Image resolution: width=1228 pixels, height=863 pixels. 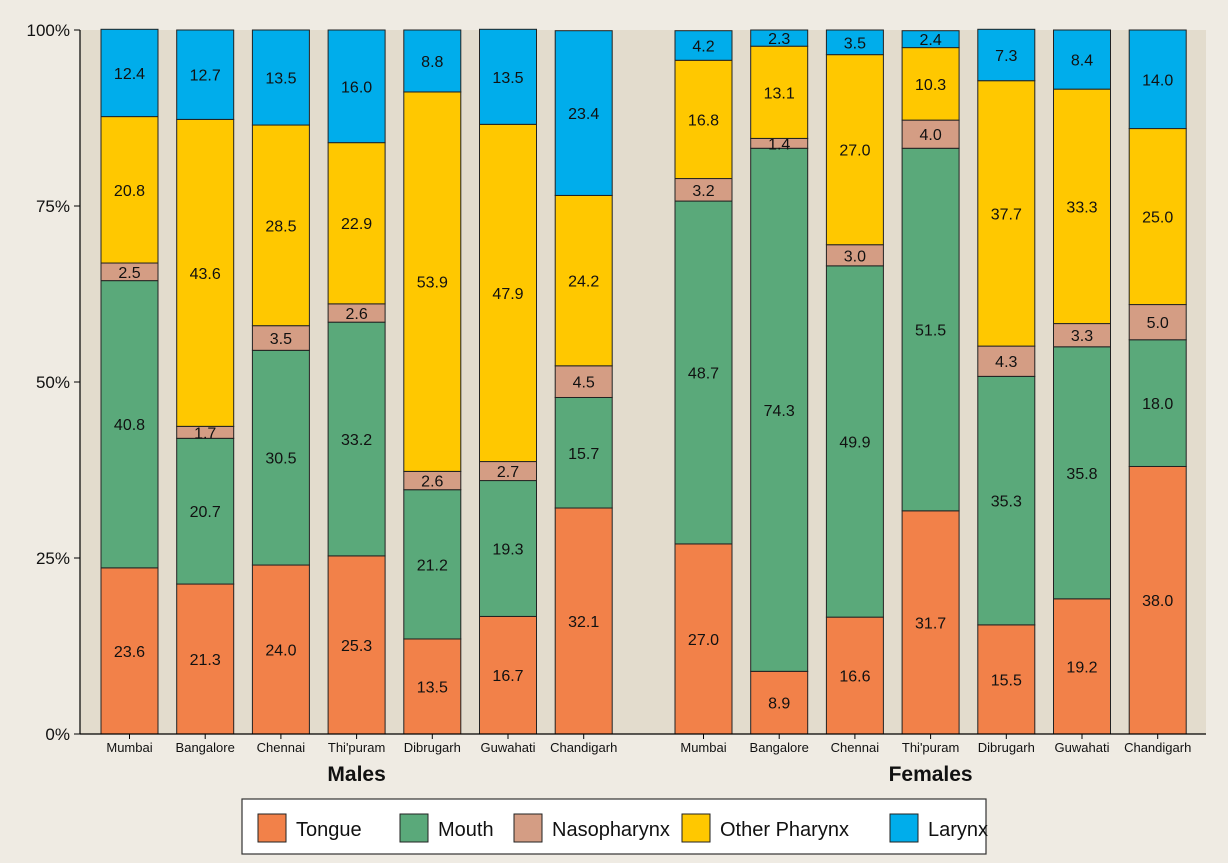 What do you see at coordinates (507, 549) in the screenshot?
I see `data-label: 19.3` at bounding box center [507, 549].